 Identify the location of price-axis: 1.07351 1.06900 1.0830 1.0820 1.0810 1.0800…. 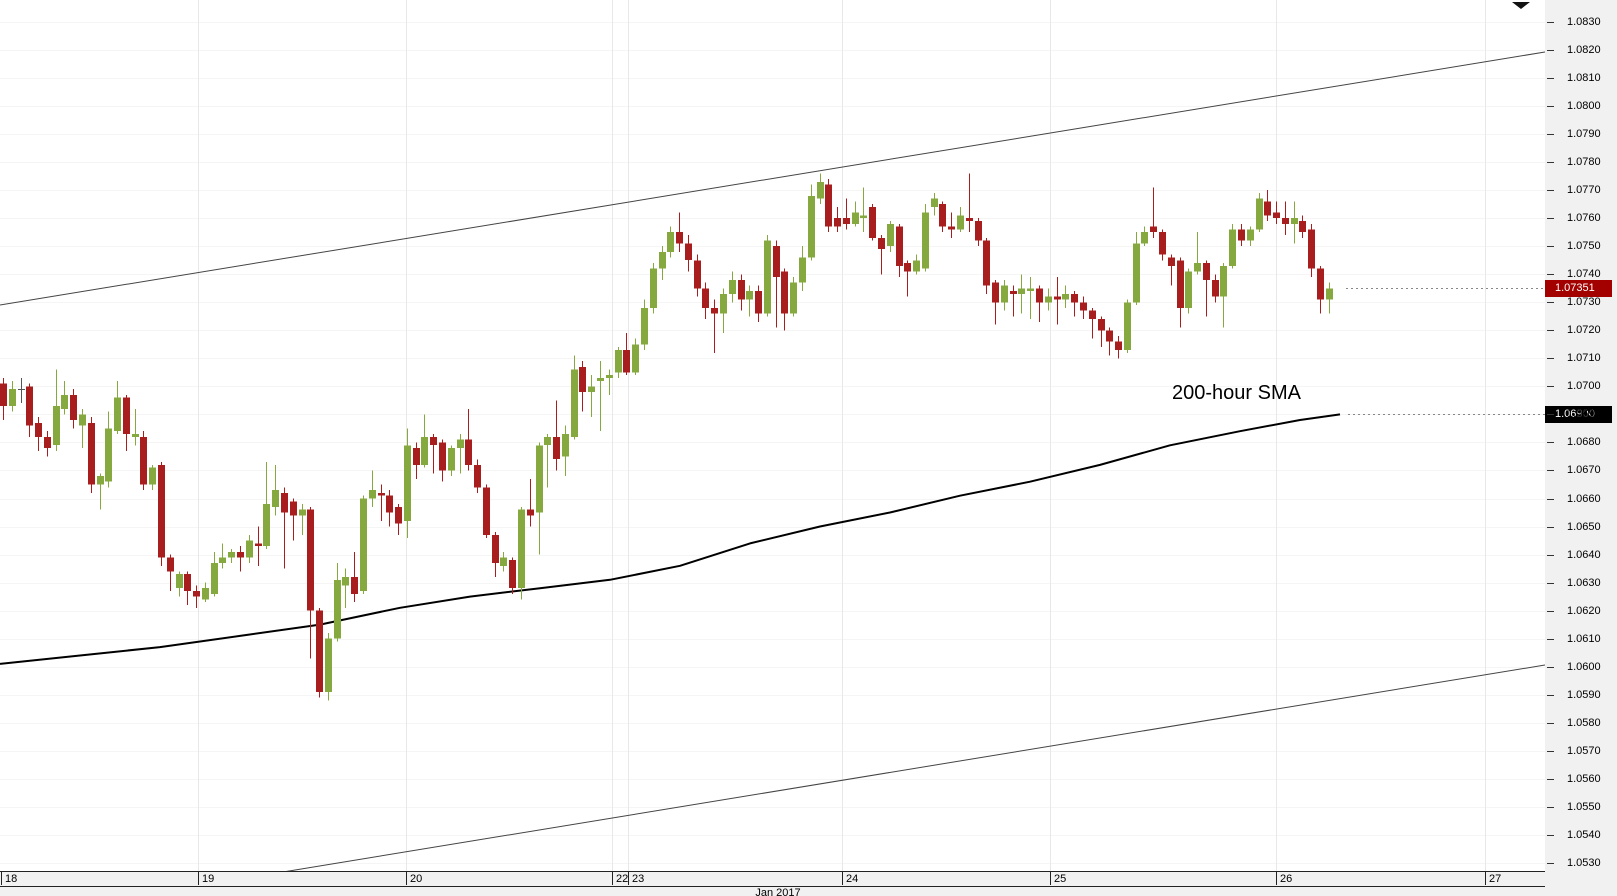
(1581, 448).